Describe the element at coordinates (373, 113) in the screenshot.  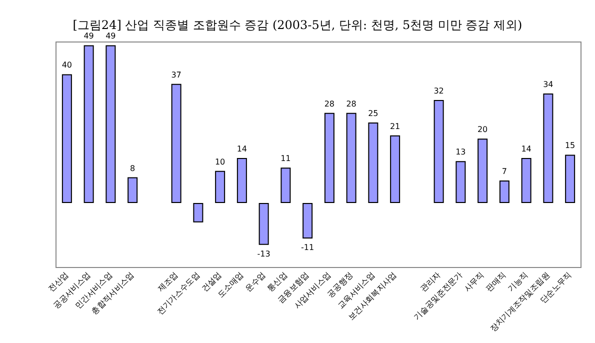
I see `data-label: 25` at that location.